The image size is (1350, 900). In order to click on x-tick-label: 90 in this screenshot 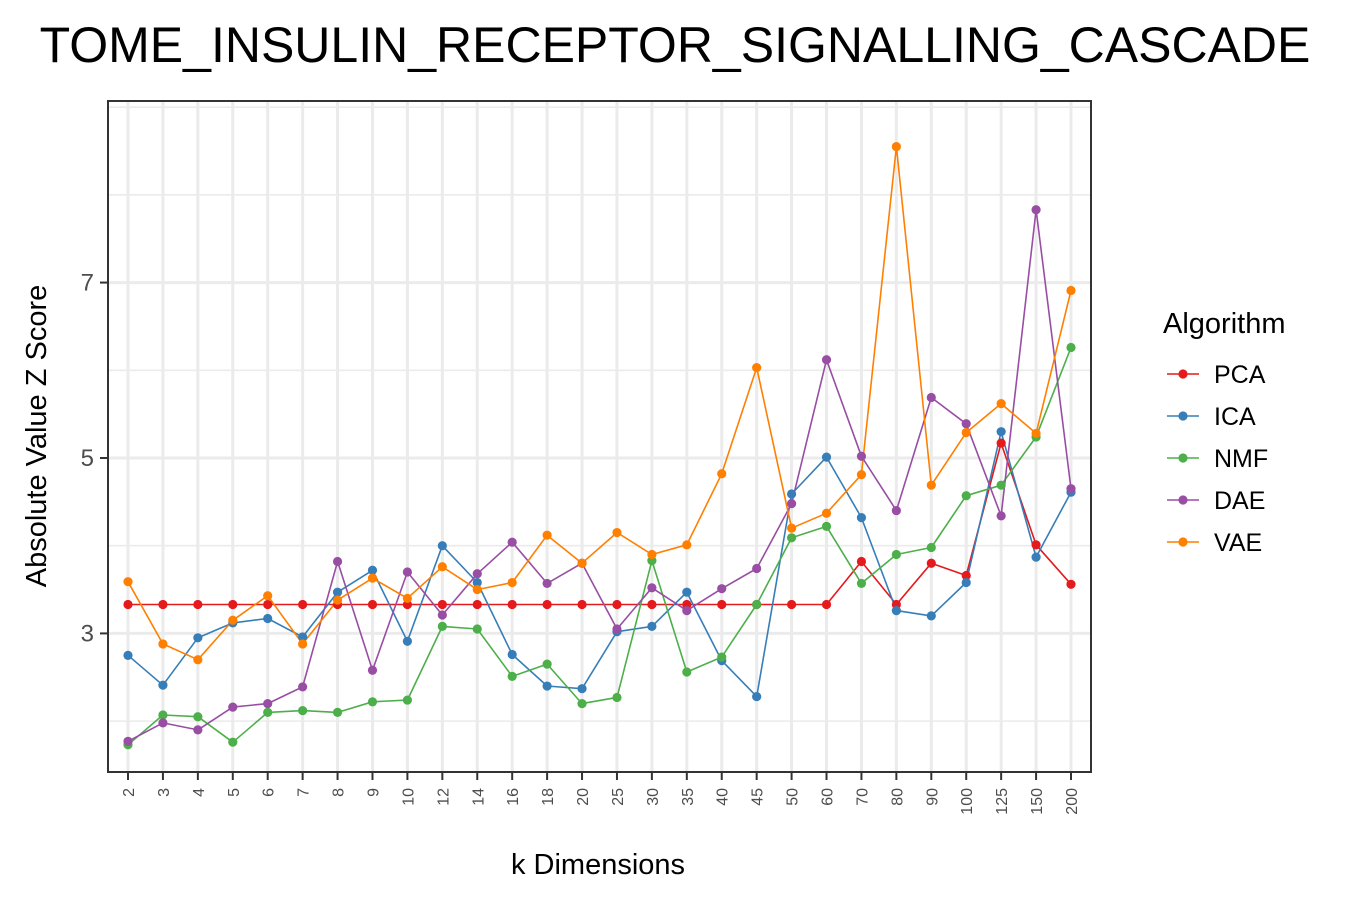, I will do `click(932, 797)`.